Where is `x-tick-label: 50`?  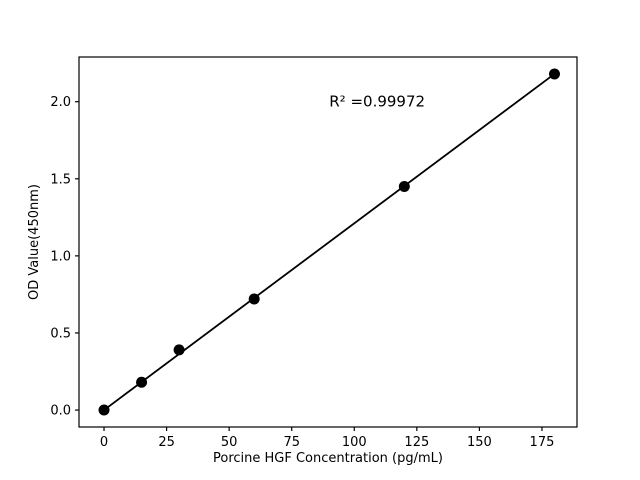
x-tick-label: 50 is located at coordinates (229, 442).